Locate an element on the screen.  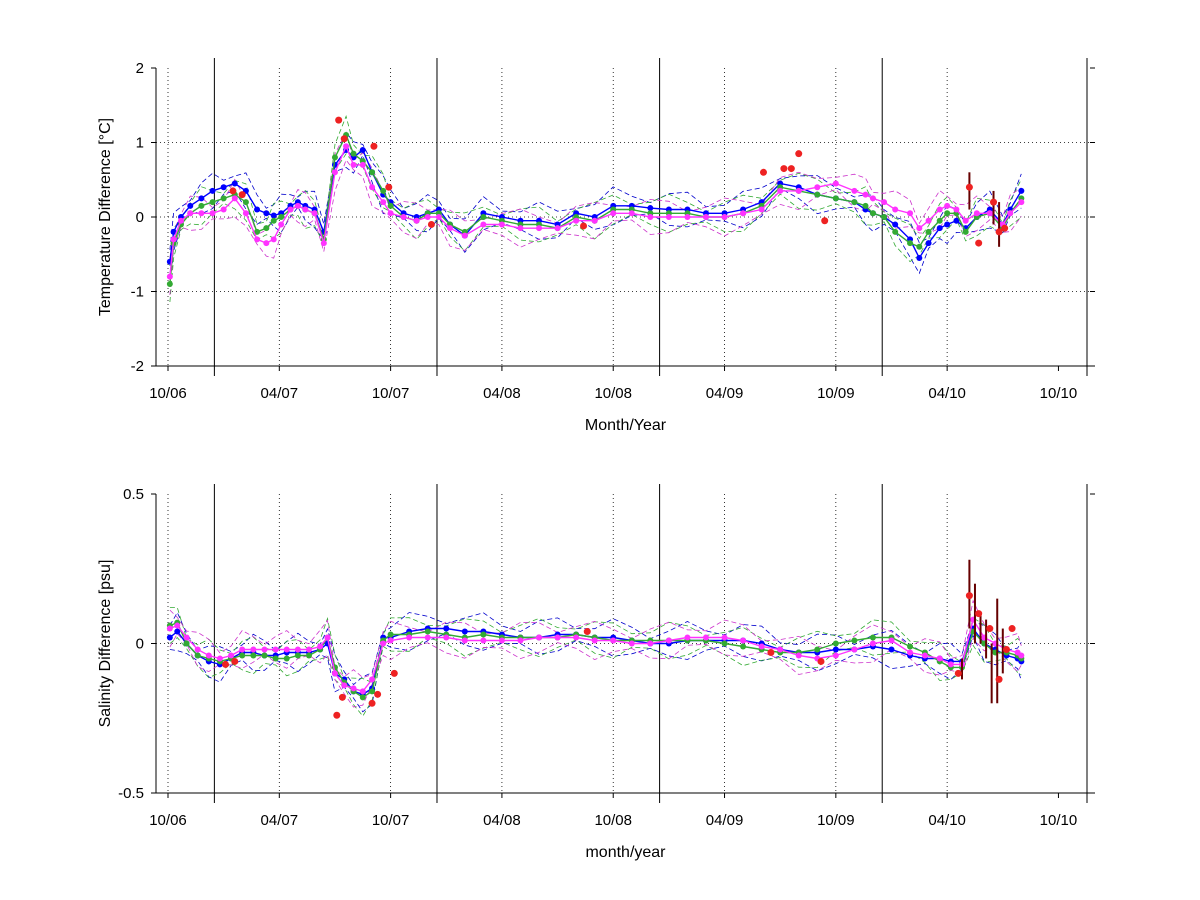
x-tick-label: 10/07 is located at coordinates (391, 393).